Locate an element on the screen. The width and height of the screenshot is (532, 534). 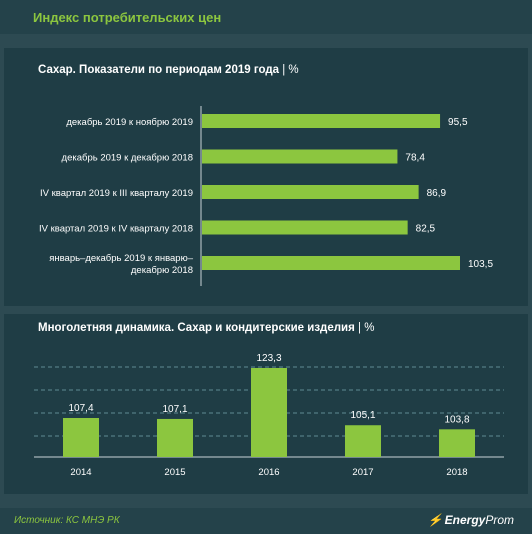
data-label: 107,1 is located at coordinates (174, 409).